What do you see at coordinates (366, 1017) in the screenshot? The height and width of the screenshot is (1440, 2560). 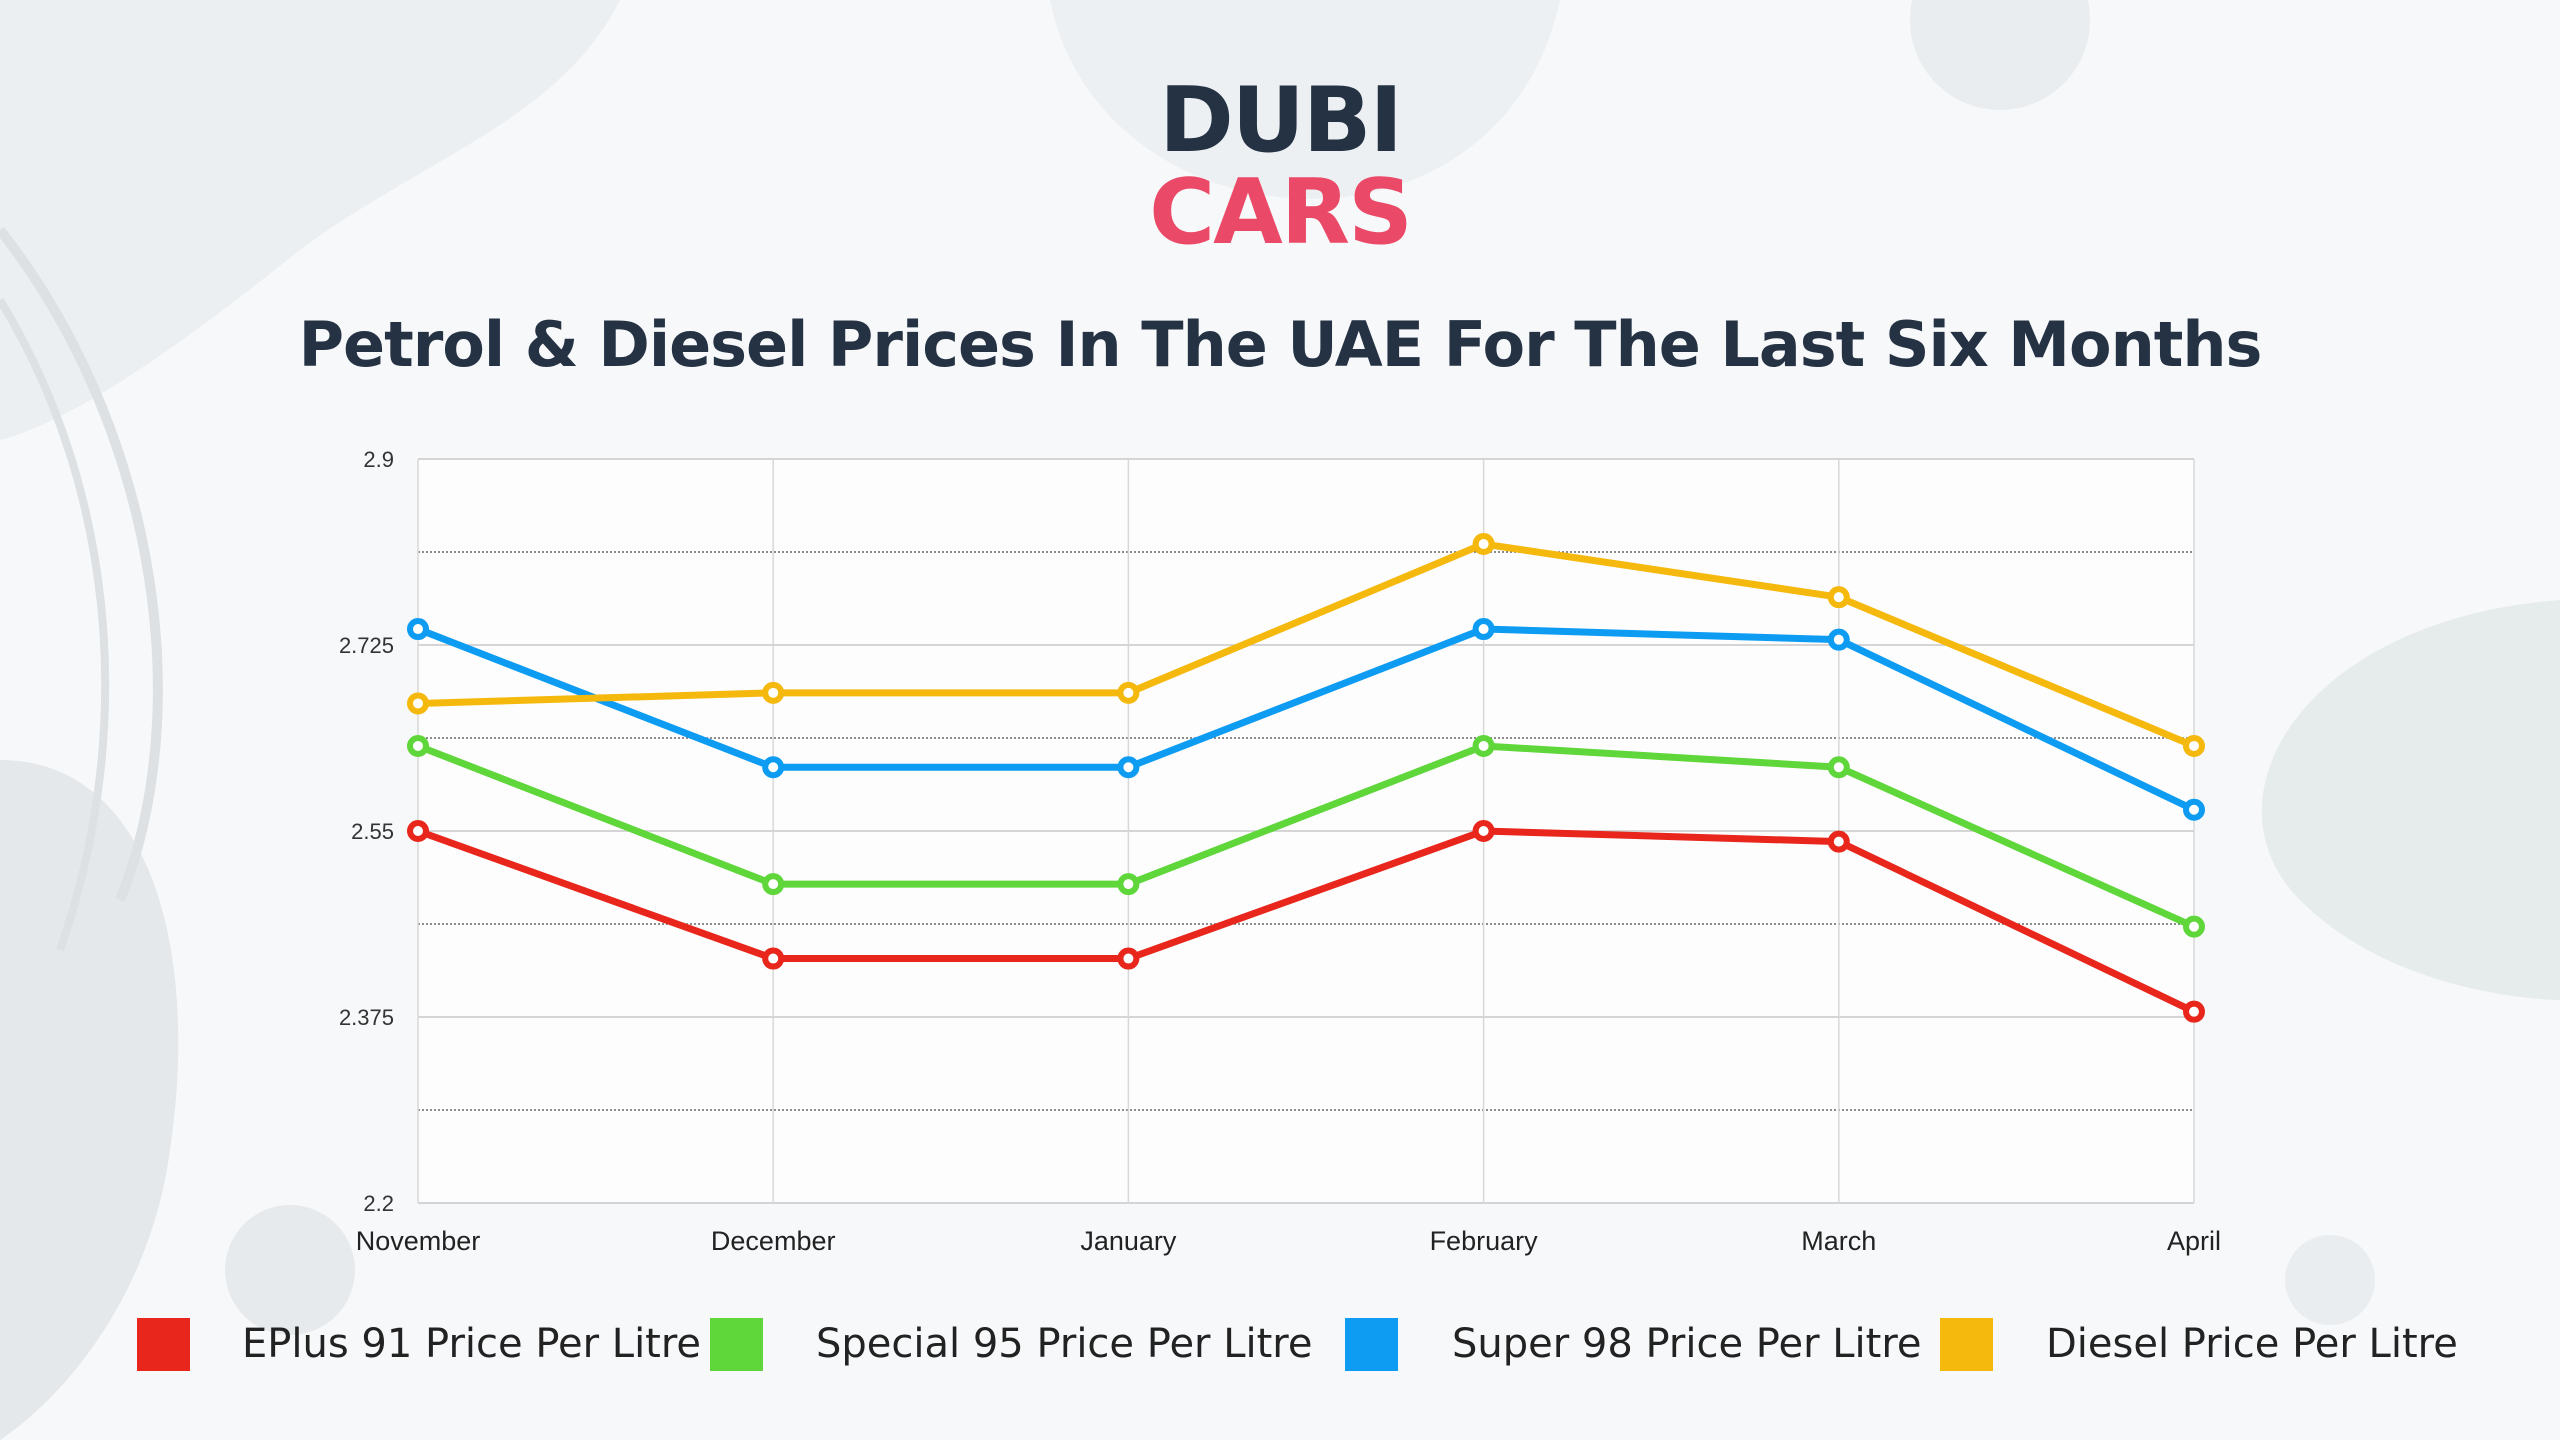 I see `y-tick-label: 2.375` at bounding box center [366, 1017].